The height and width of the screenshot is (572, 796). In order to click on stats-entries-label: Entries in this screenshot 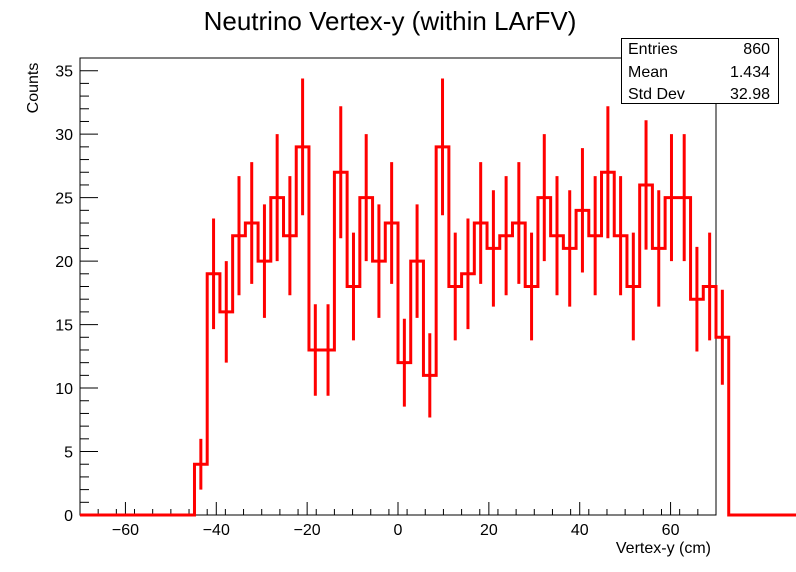, I will do `click(653, 49)`.